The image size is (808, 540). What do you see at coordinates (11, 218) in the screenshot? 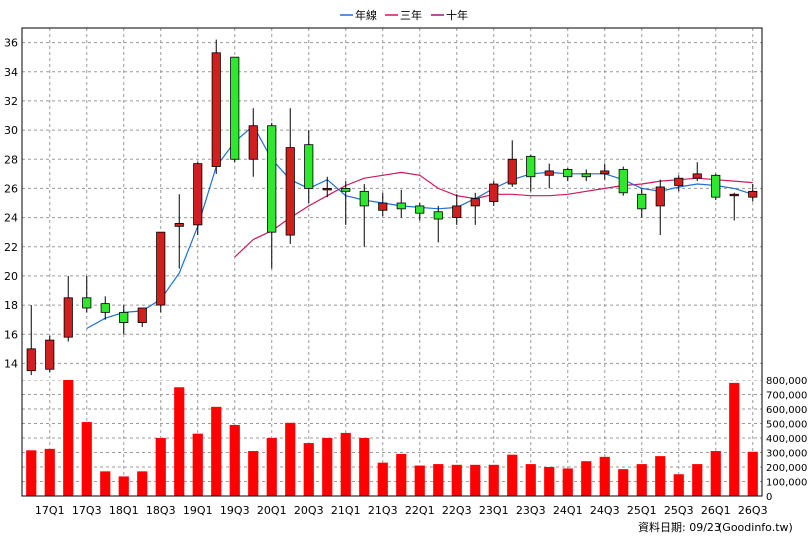
I see `price-tick-label: 24` at bounding box center [11, 218].